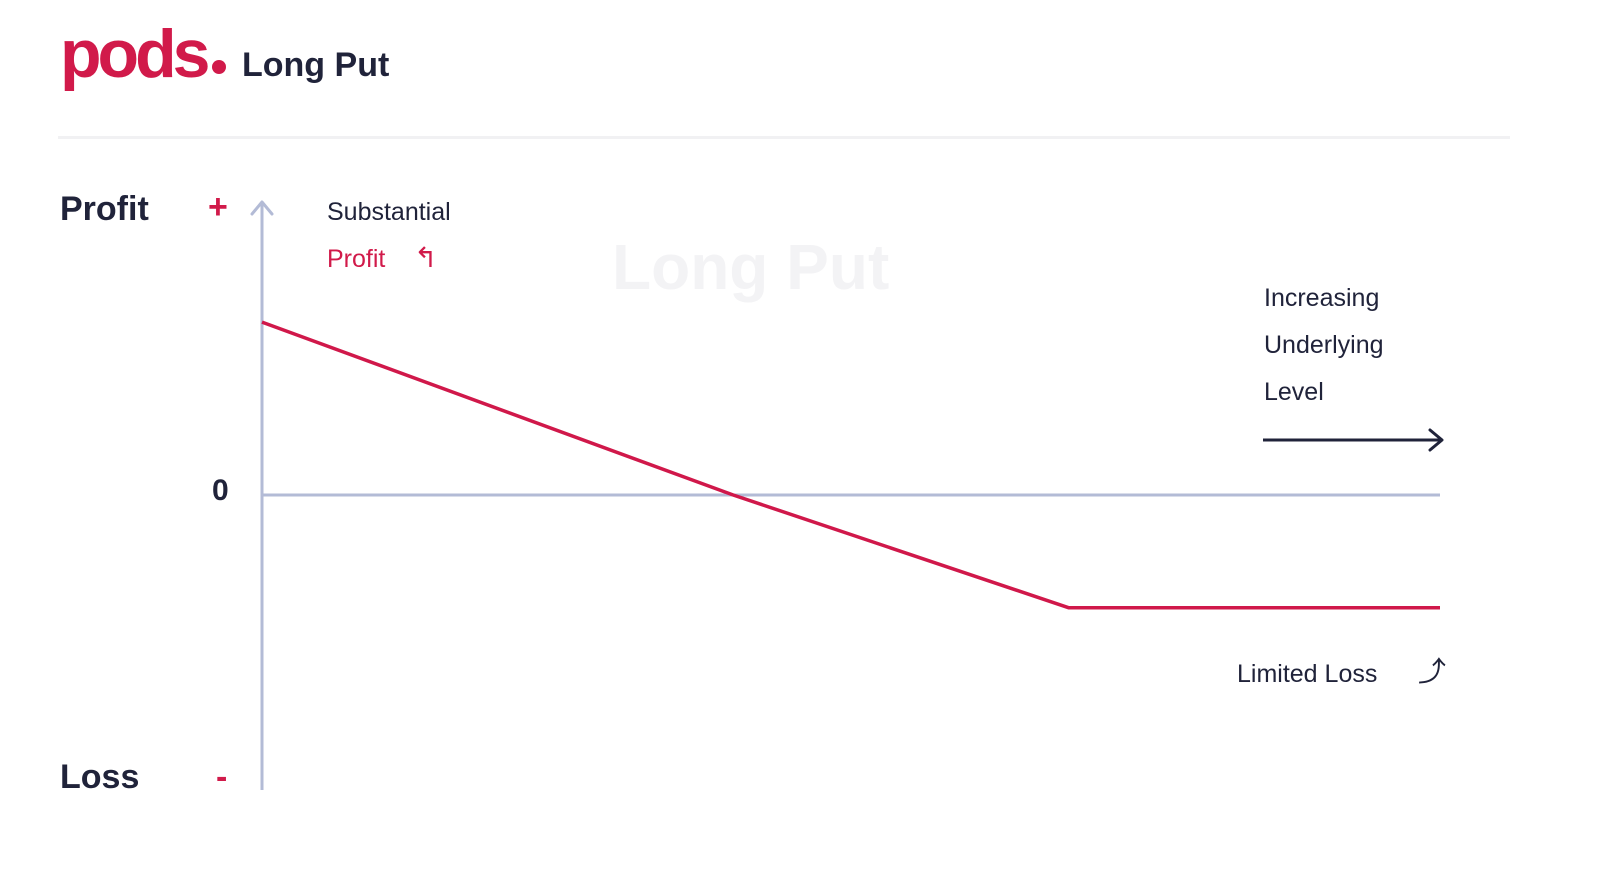 The height and width of the screenshot is (880, 1600). Describe the element at coordinates (426, 257) in the screenshot. I see `profit-arrow-icon: ↰` at that location.